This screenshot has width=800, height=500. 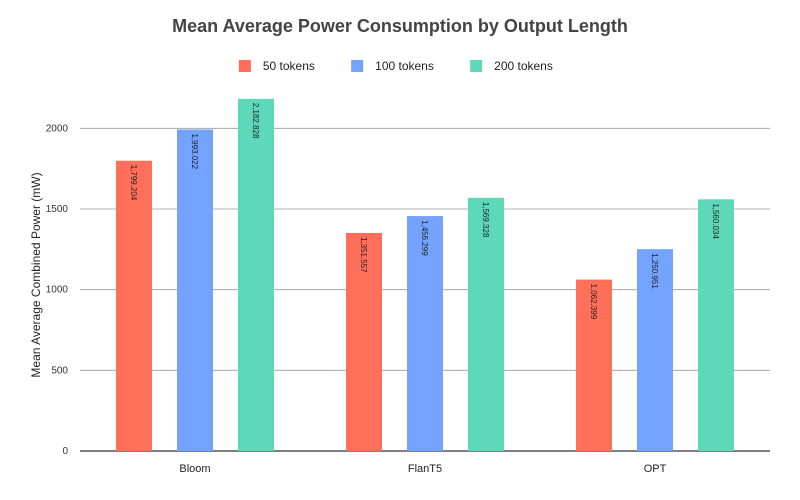 I want to click on y-tick-label: 500, so click(x=59, y=370).